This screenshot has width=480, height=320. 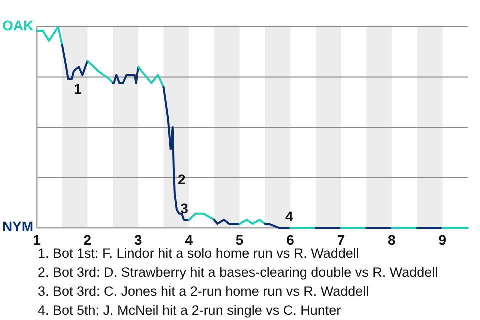 I want to click on x-tick-label: 3, so click(x=138, y=240).